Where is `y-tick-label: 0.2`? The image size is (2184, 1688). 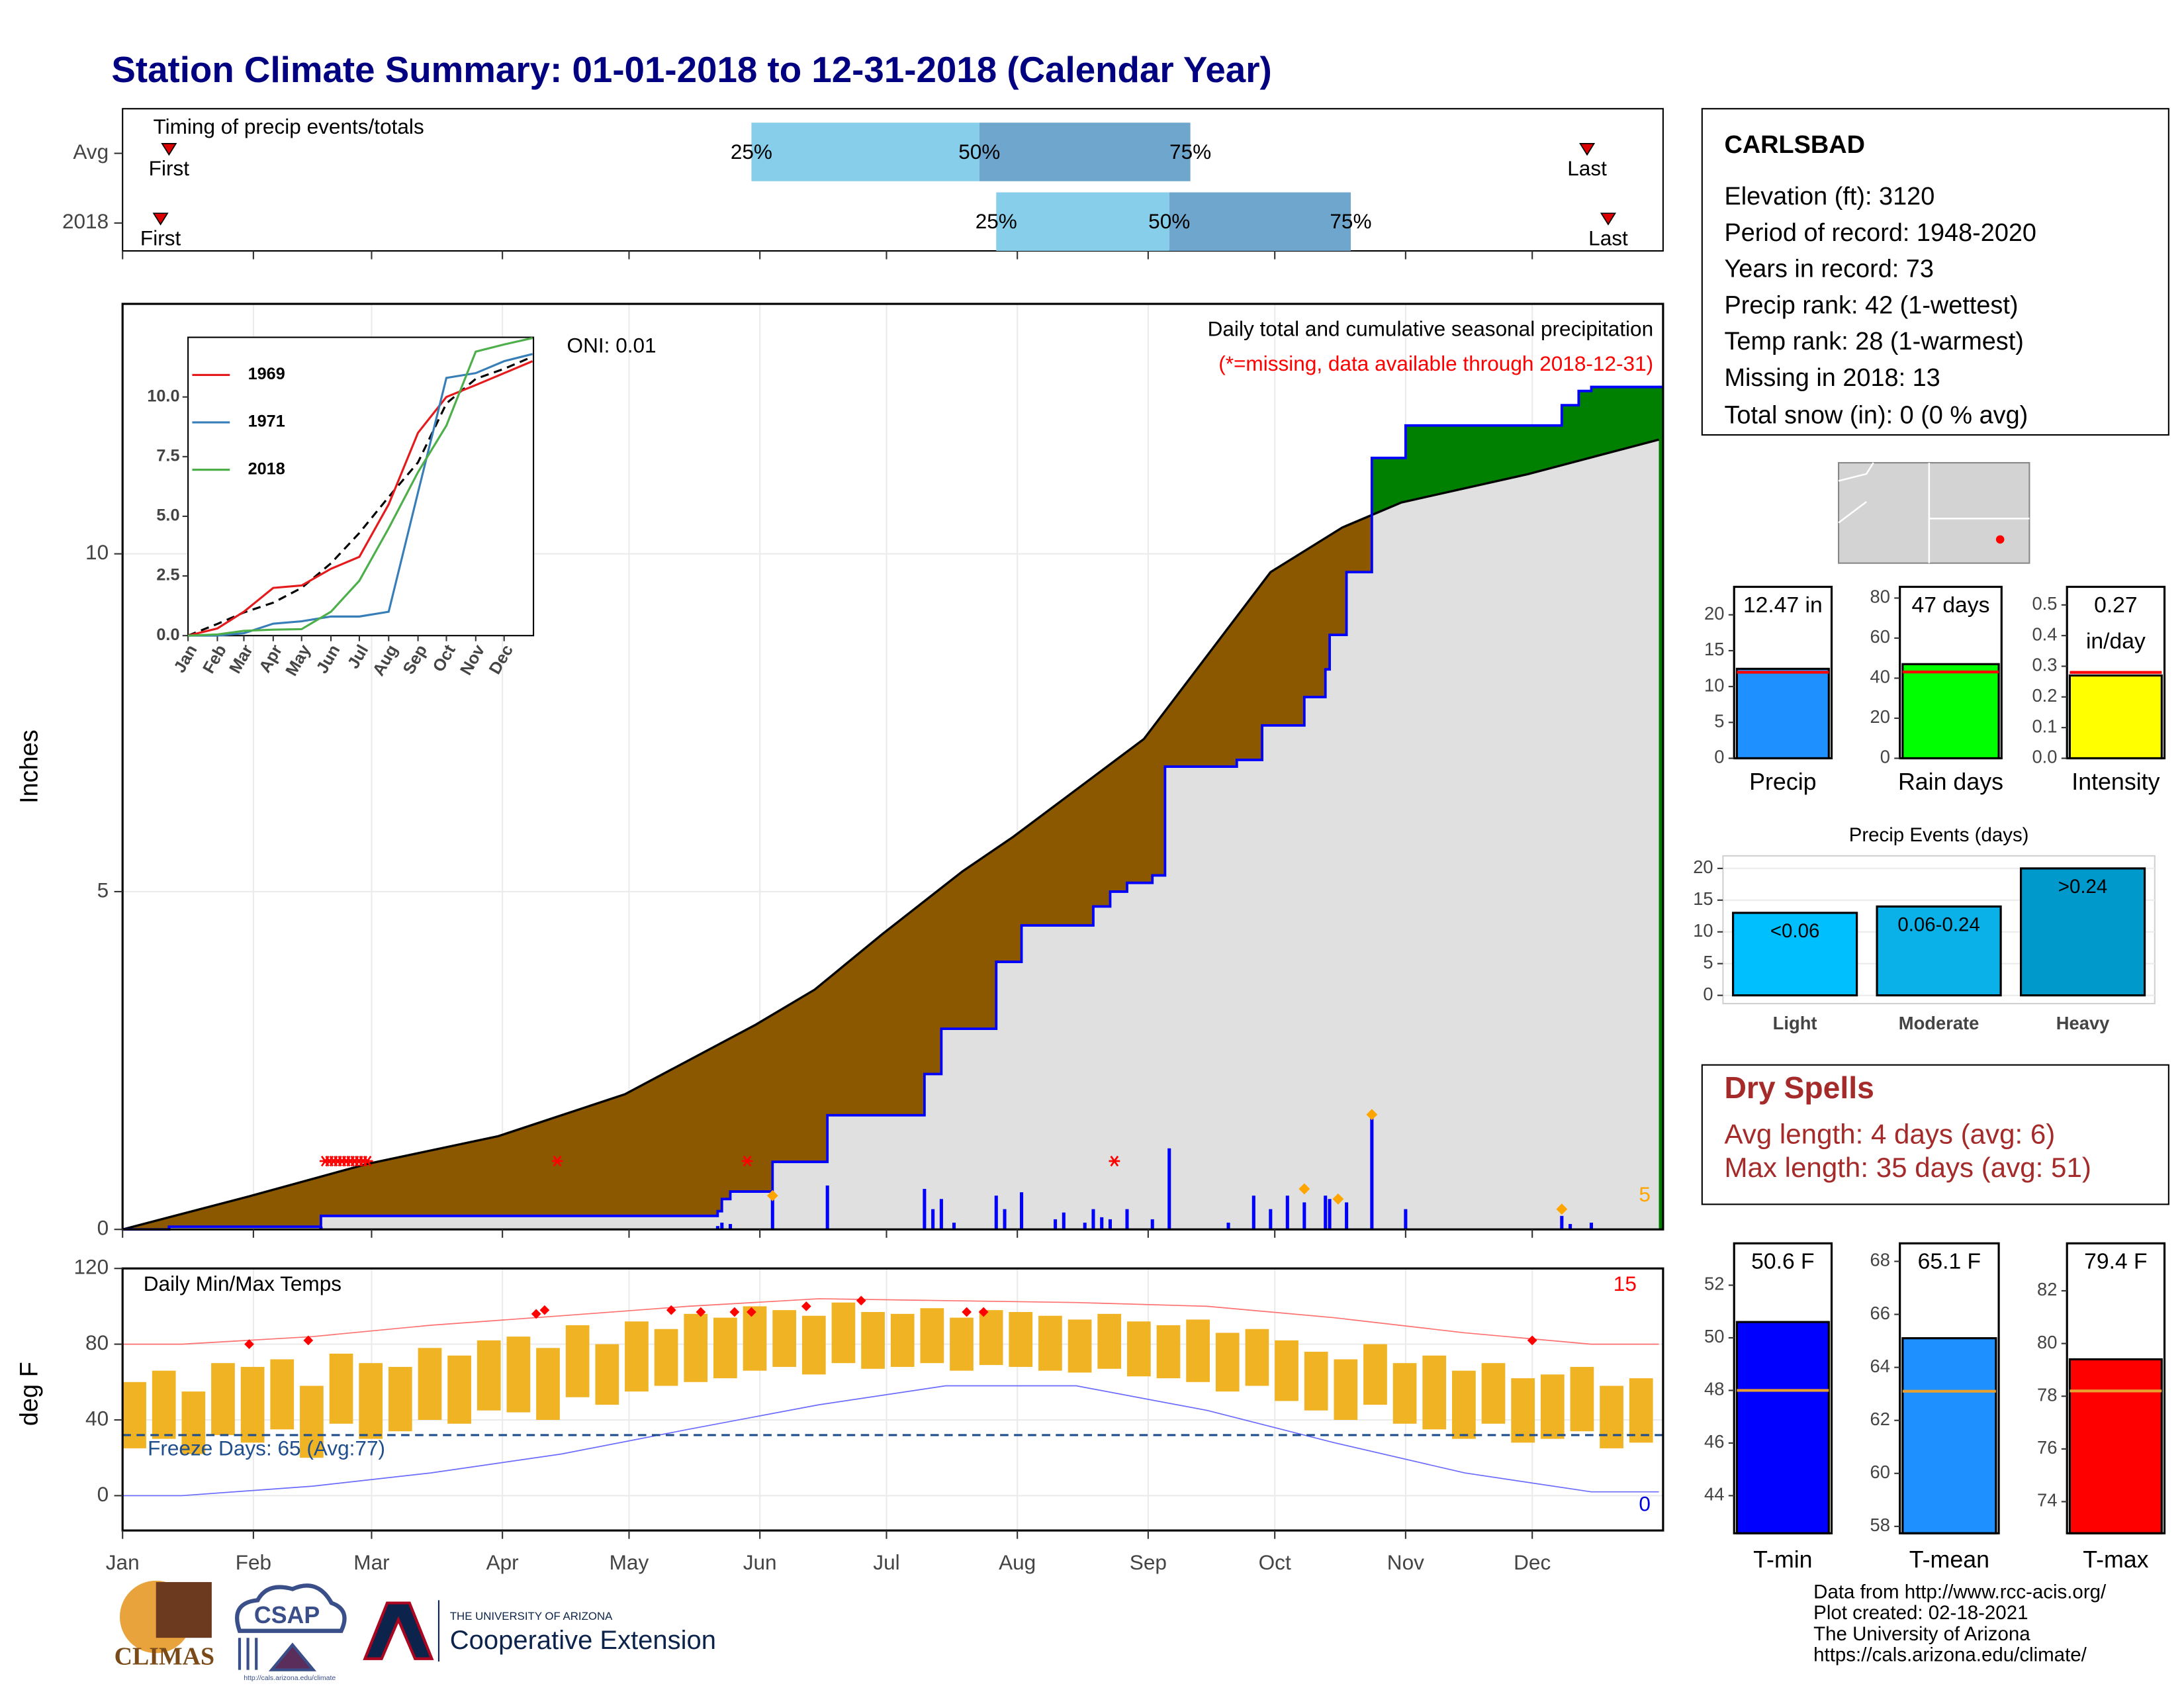 y-tick-label: 0.2 is located at coordinates (2045, 695).